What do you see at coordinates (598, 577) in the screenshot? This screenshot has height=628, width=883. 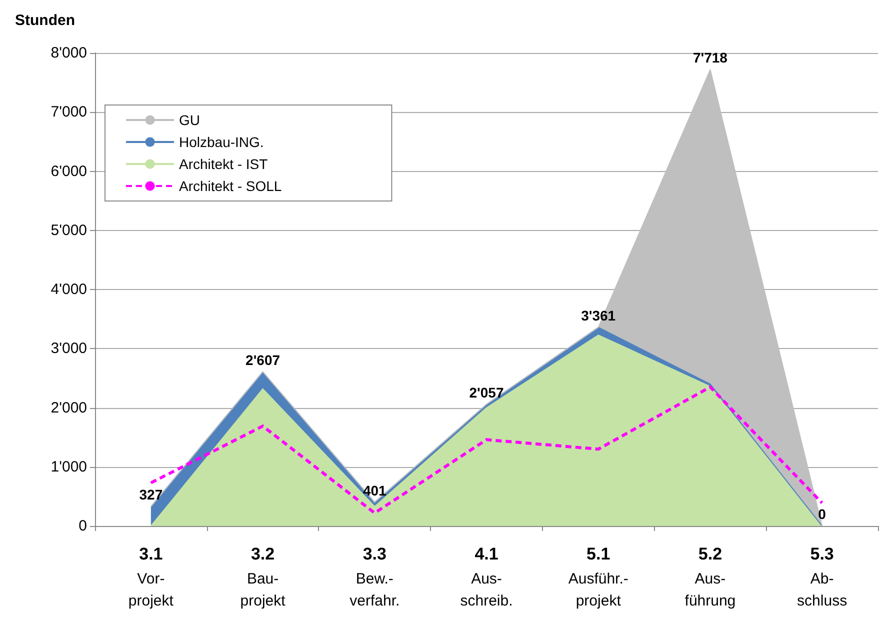 I see `x-tick-label: 5.1 Ausführ.- projekt` at bounding box center [598, 577].